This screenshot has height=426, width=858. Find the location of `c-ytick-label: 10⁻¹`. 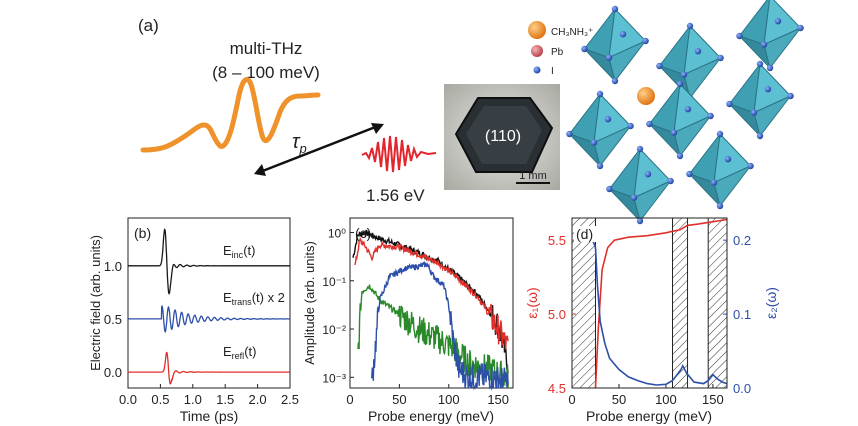

c-ytick-label: 10⁻¹ is located at coordinates (334, 282).